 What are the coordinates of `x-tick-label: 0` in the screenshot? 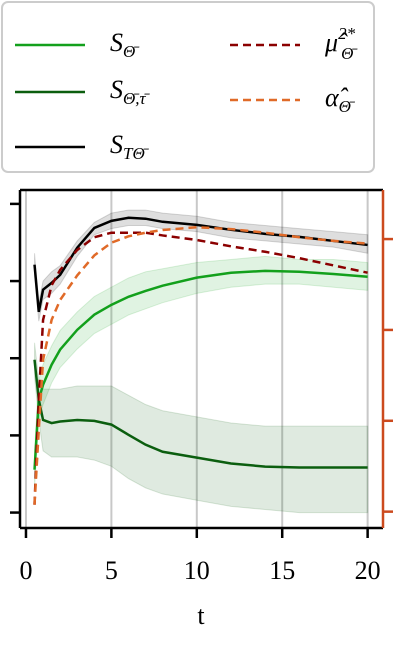 It's located at (25, 570).